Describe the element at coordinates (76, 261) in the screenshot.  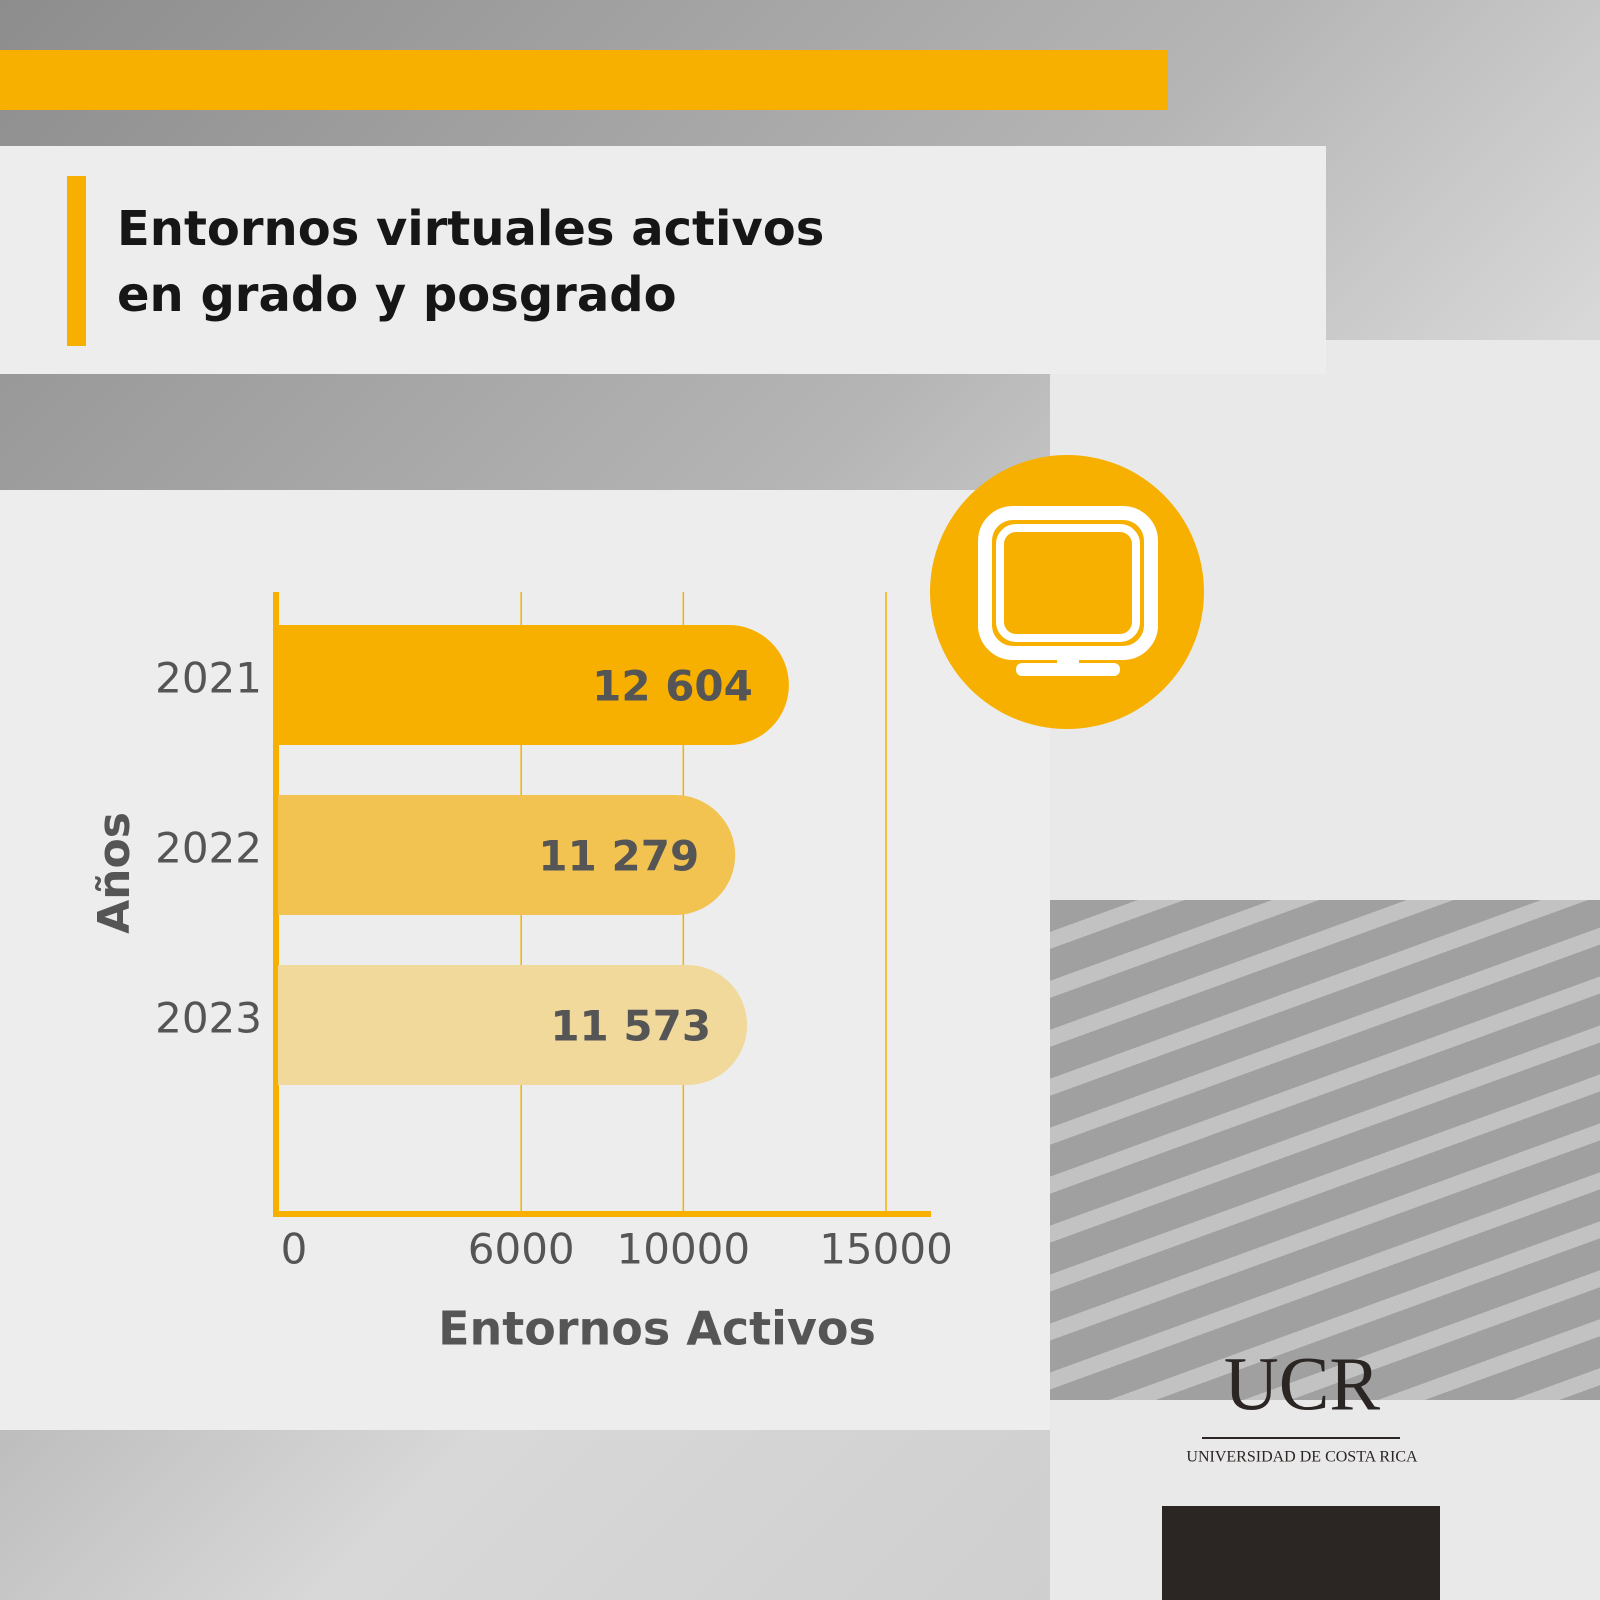
I see `title-accent` at that location.